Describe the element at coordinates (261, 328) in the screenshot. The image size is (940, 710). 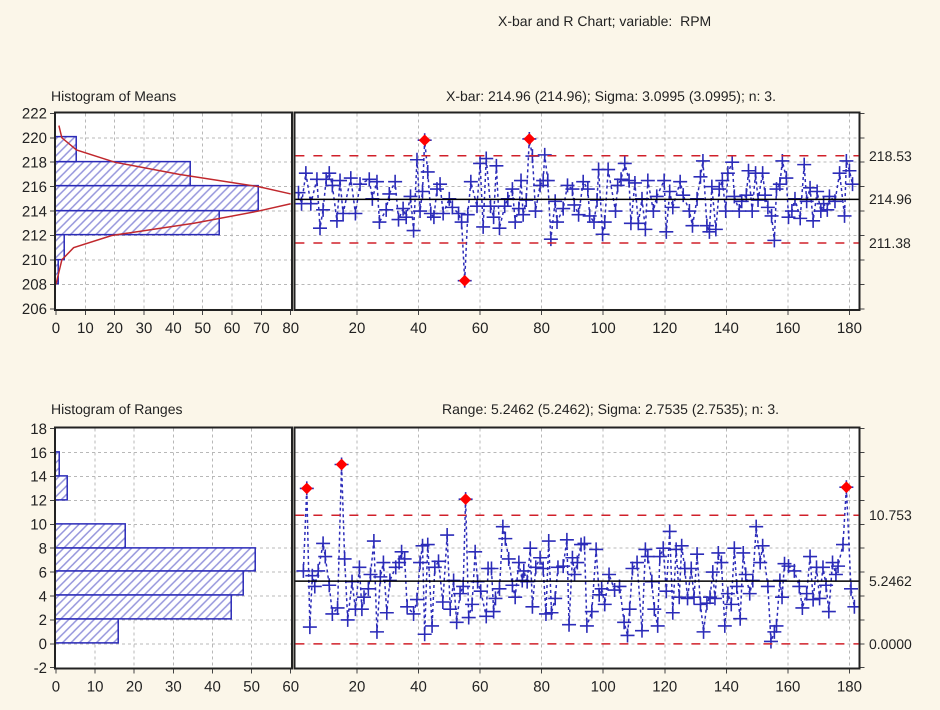
I see `x-tick-label: 70` at that location.